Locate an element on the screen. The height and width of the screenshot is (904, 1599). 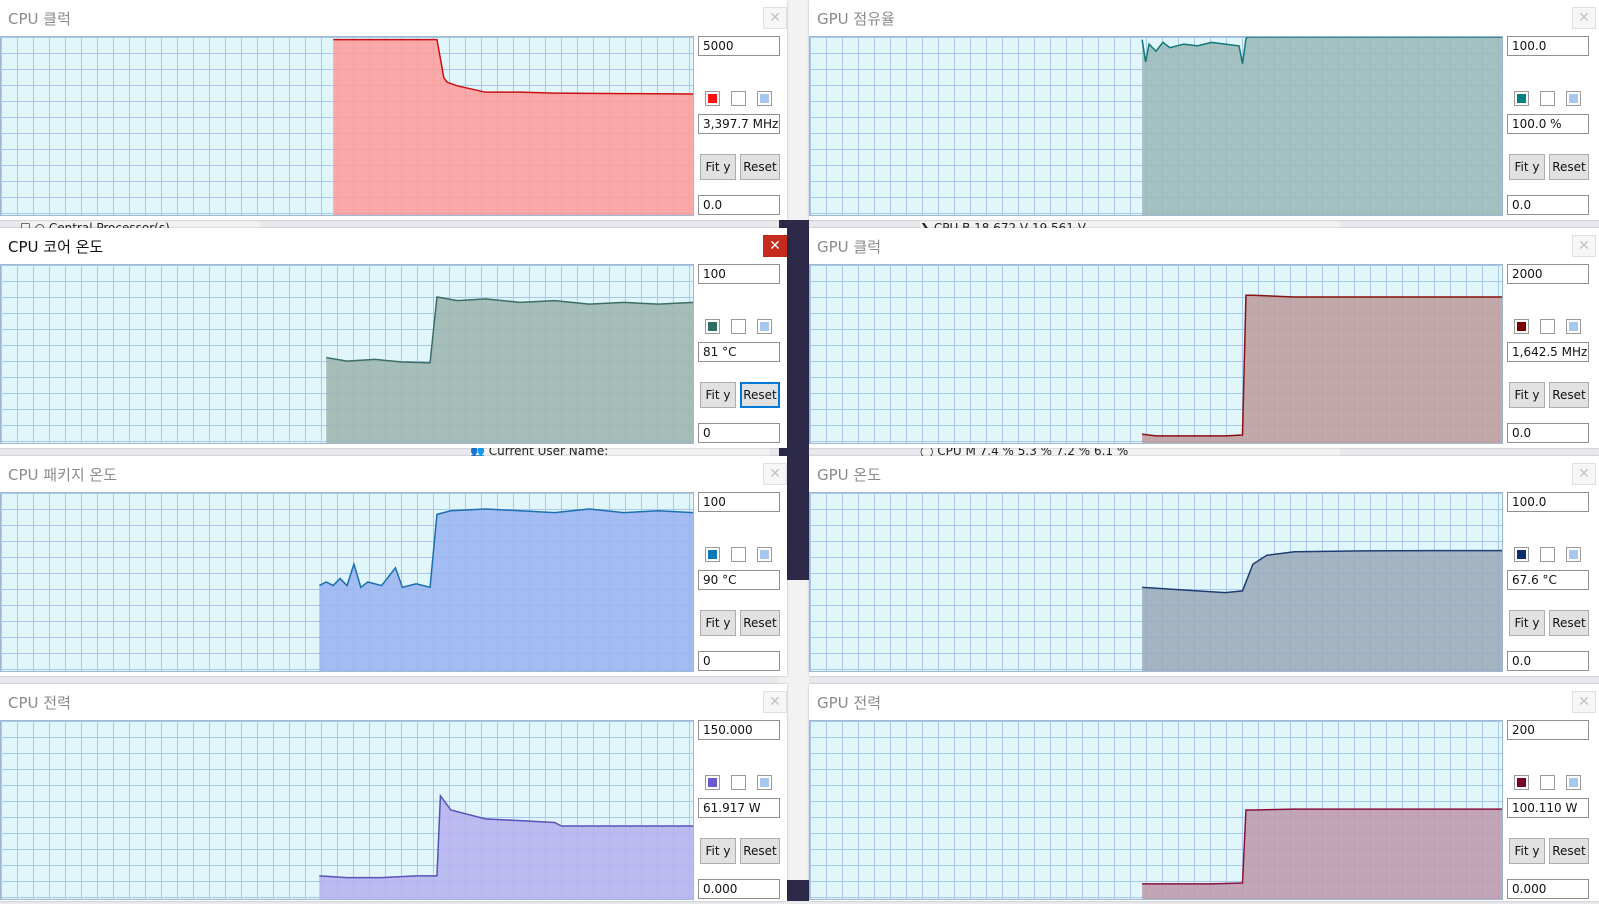
window-title: CPU 클럭 is located at coordinates (39, 19).